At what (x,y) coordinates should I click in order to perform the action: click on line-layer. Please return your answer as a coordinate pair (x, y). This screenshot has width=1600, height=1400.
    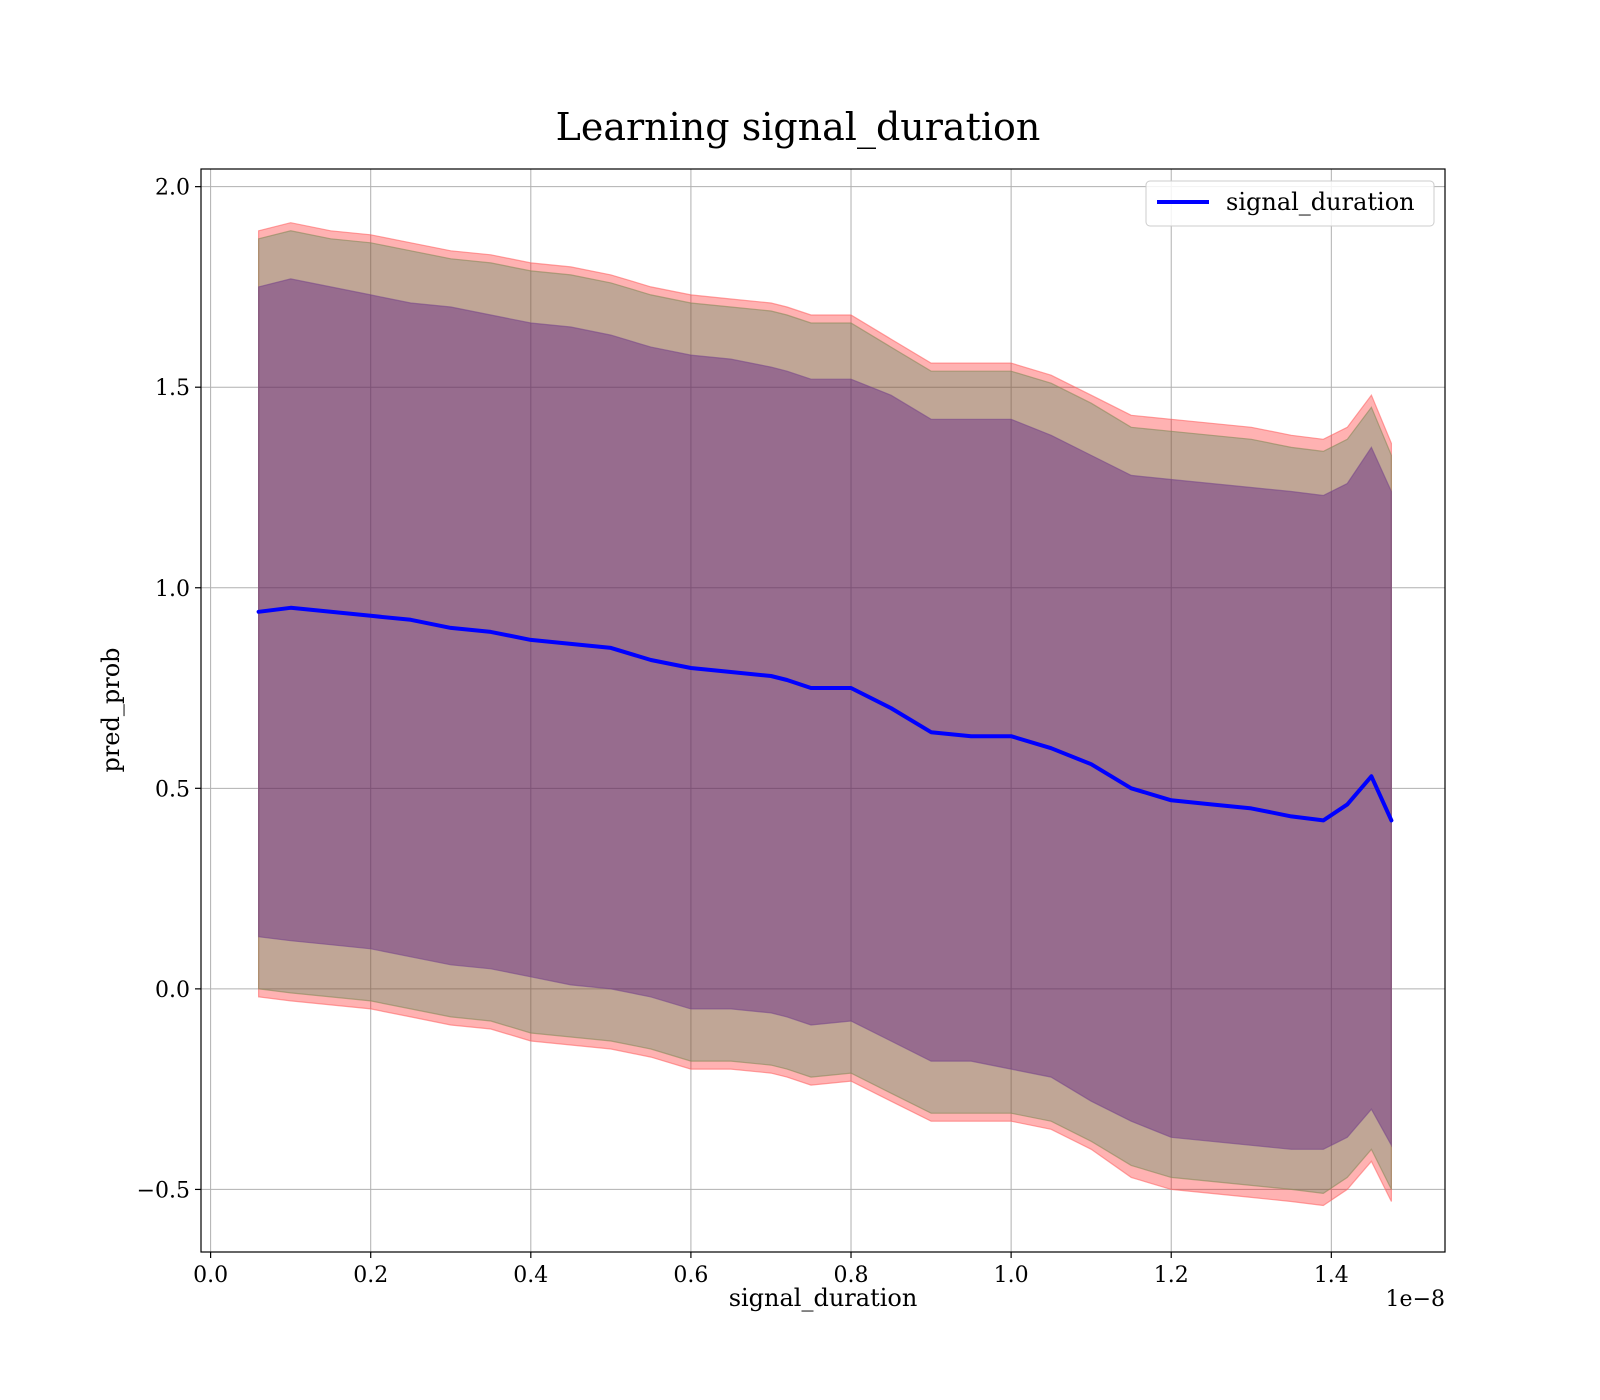
    Looking at the image, I should click on (825, 714).